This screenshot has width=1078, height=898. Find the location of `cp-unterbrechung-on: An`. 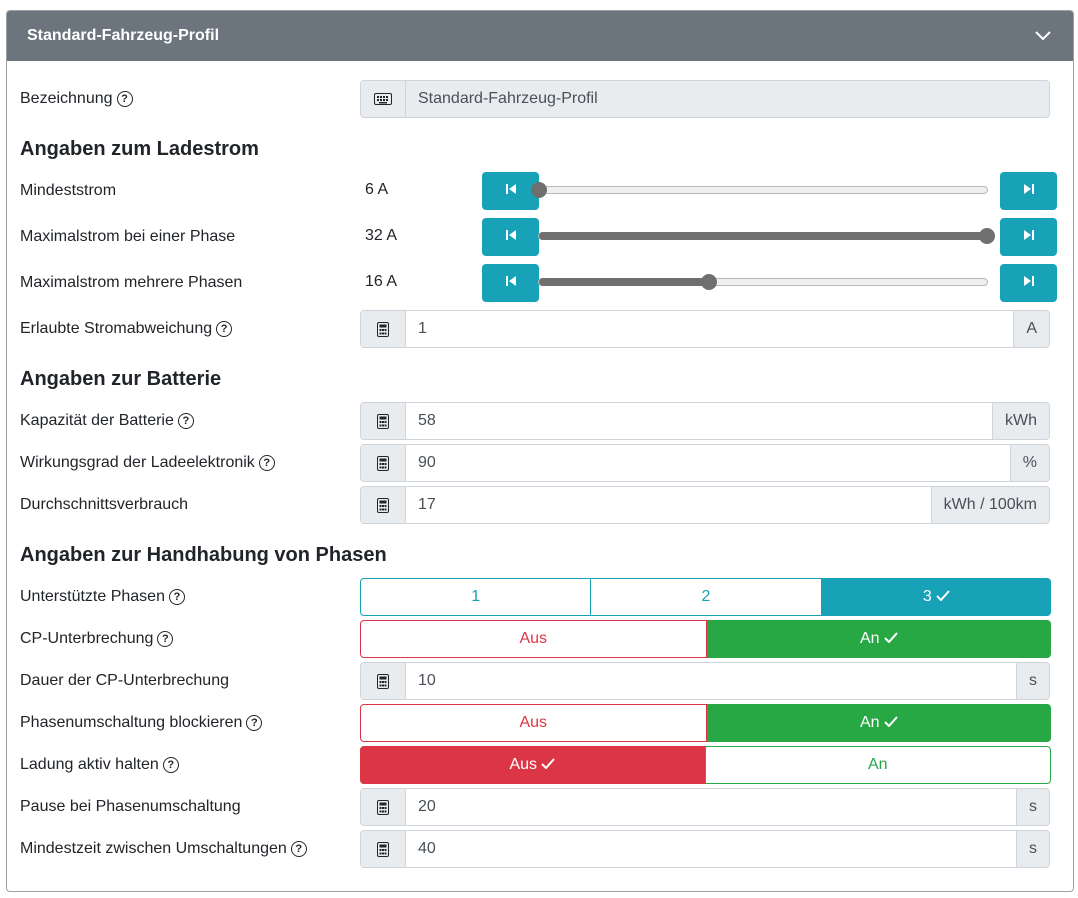

cp-unterbrechung-on: An is located at coordinates (878, 639).